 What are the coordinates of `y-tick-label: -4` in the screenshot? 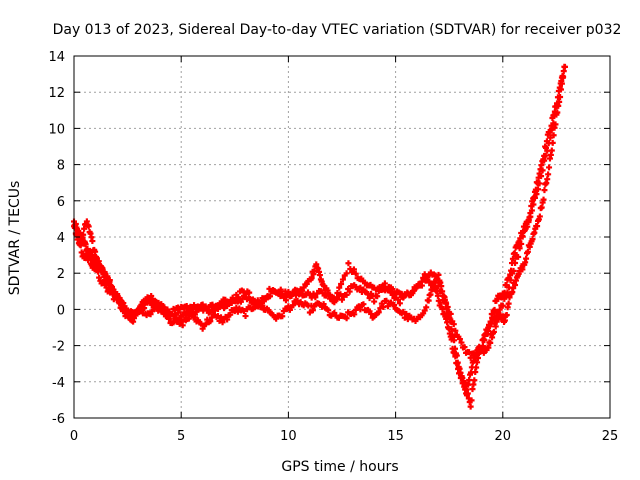 It's located at (58, 383).